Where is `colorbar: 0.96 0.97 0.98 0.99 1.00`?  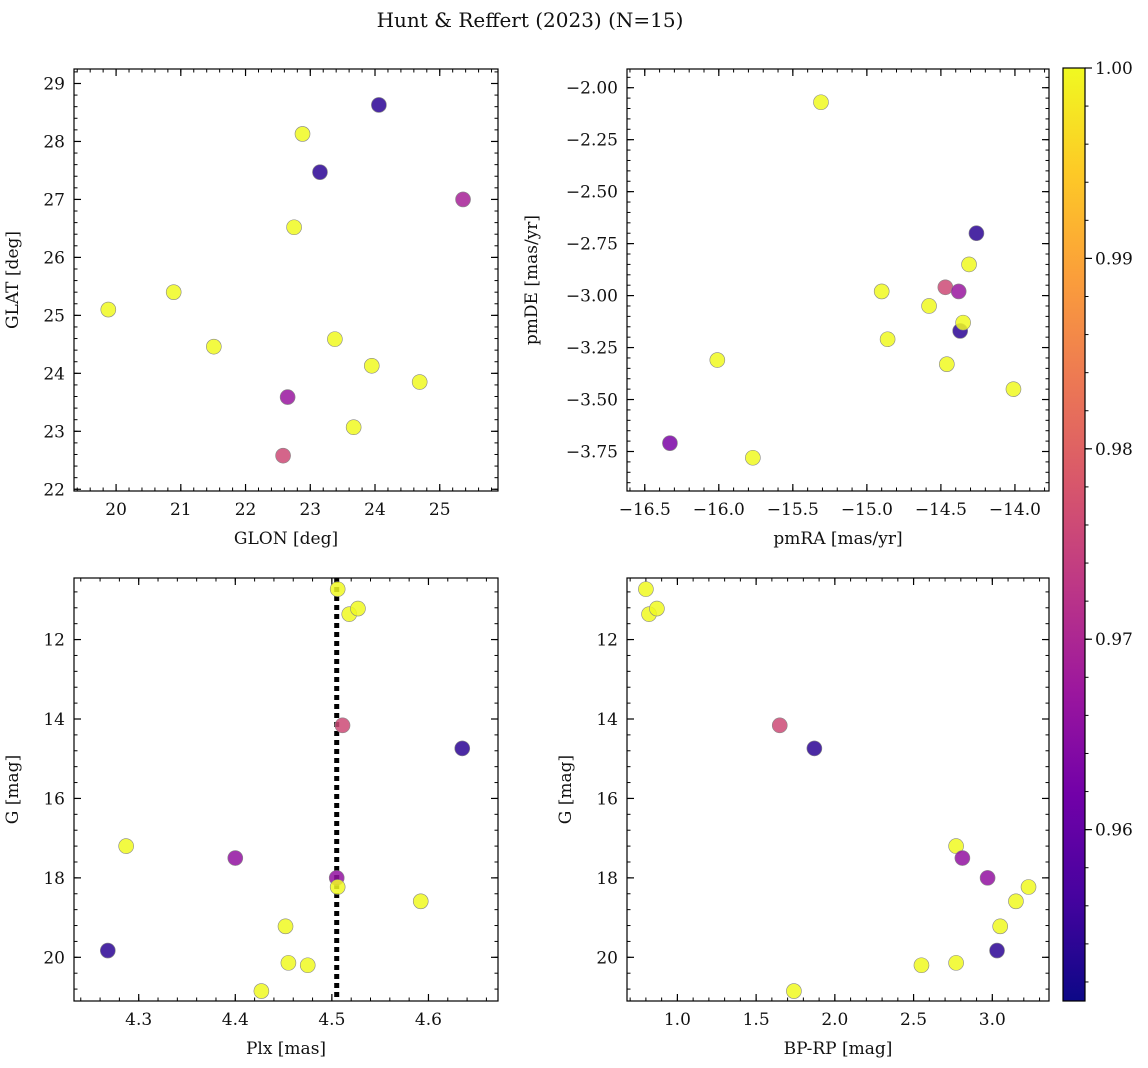 colorbar: 0.96 0.97 0.98 0.99 1.00 is located at coordinates (1097, 530).